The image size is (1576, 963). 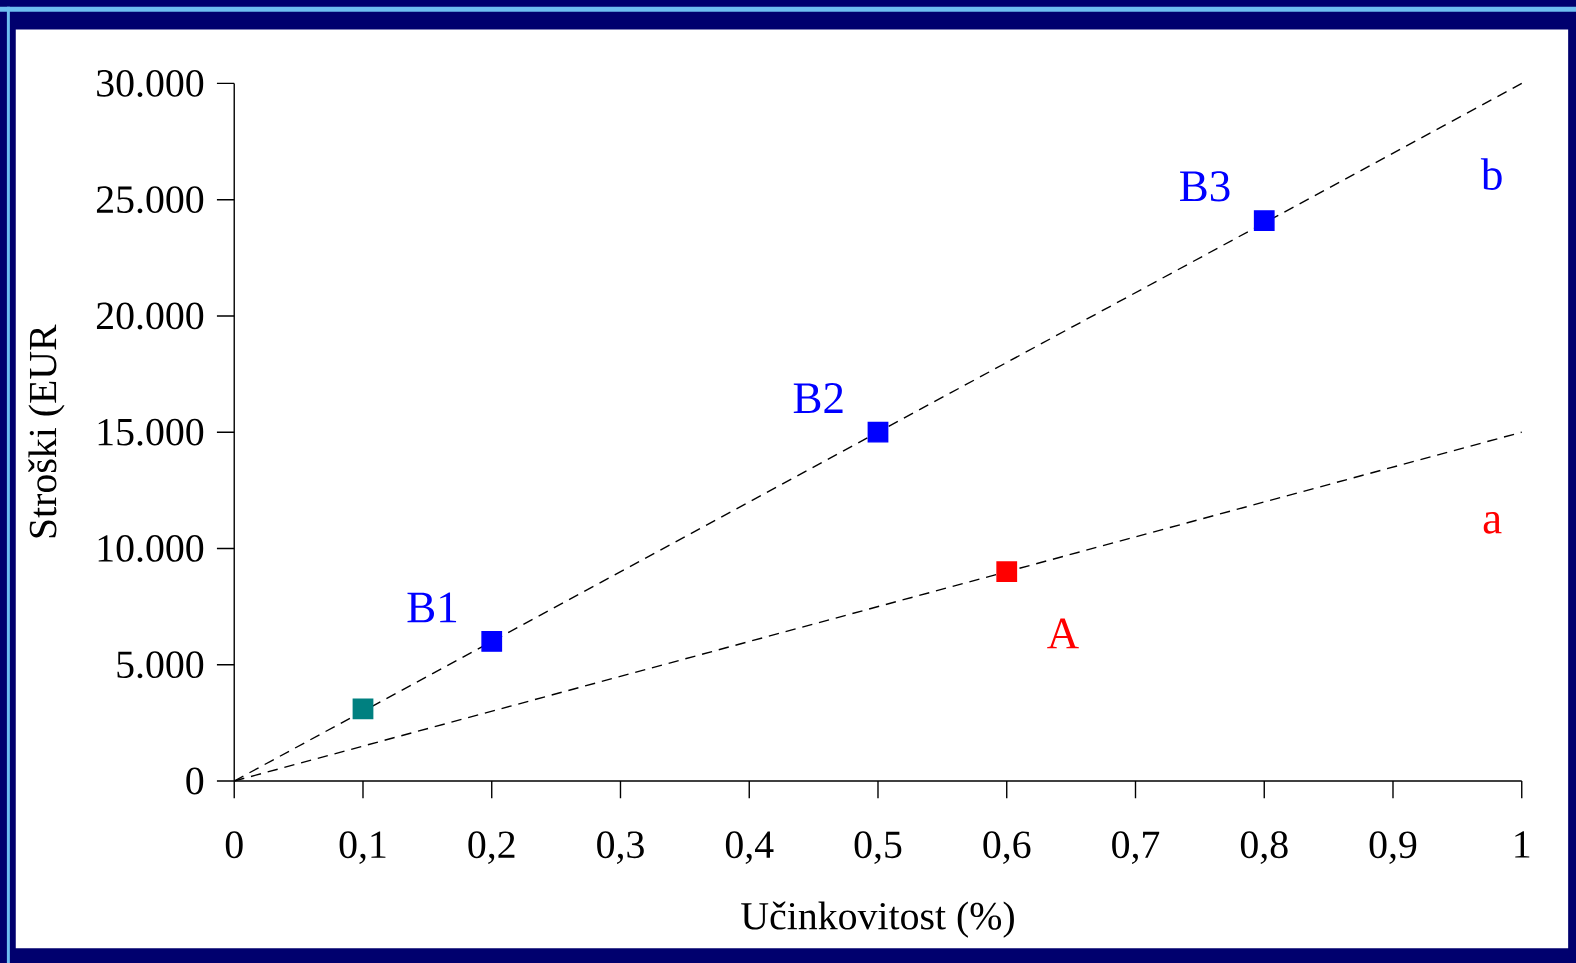 I want to click on x-tick-label: 0,7, so click(x=1136, y=847).